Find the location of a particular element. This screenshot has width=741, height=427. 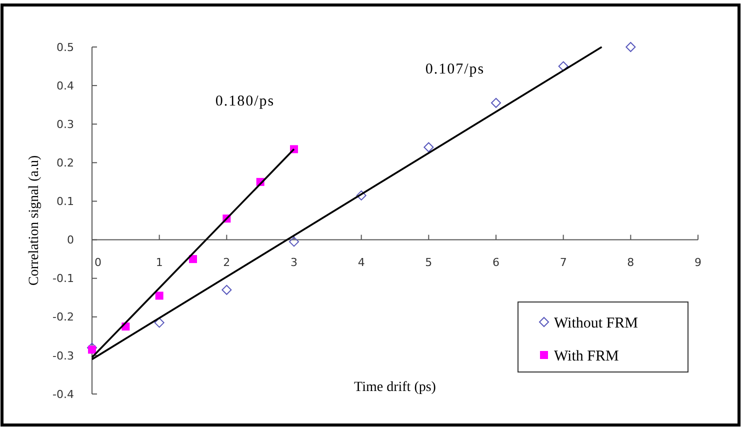

x-tick-label: 2 is located at coordinates (226, 262).